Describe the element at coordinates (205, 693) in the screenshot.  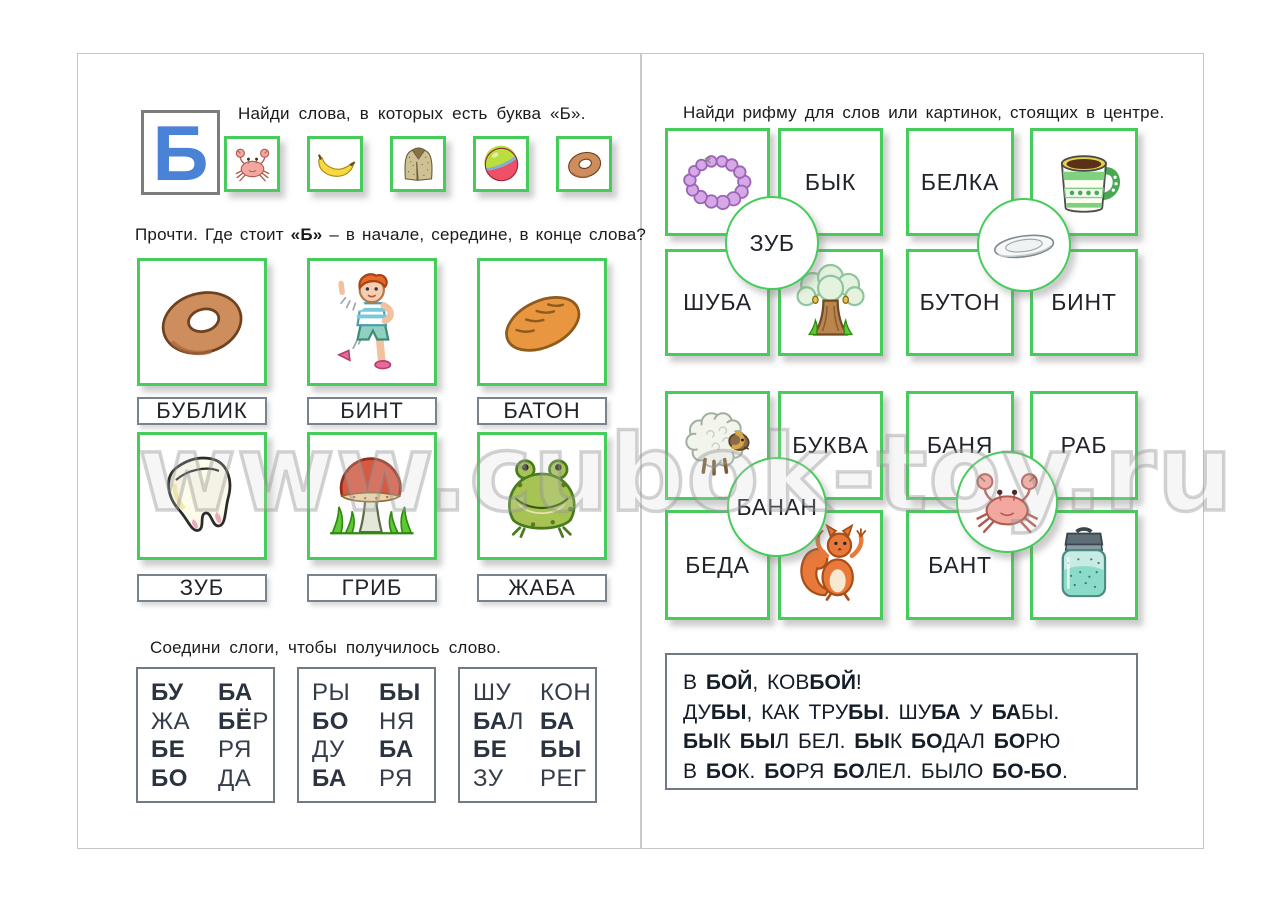
I see `syllable-row: БУ БА` at that location.